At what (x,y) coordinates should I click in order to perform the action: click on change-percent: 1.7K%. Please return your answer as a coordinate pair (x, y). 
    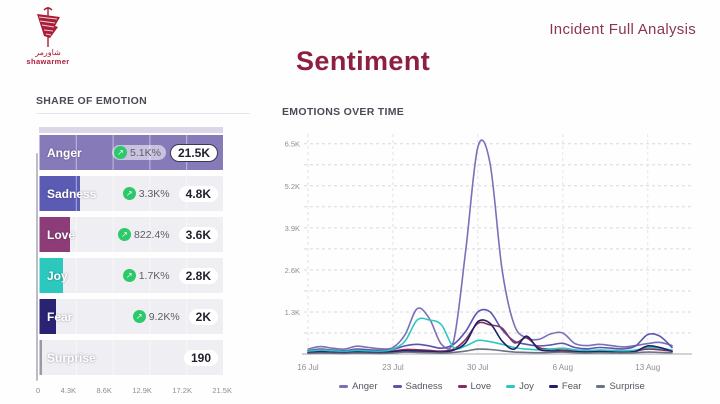
    Looking at the image, I should click on (154, 275).